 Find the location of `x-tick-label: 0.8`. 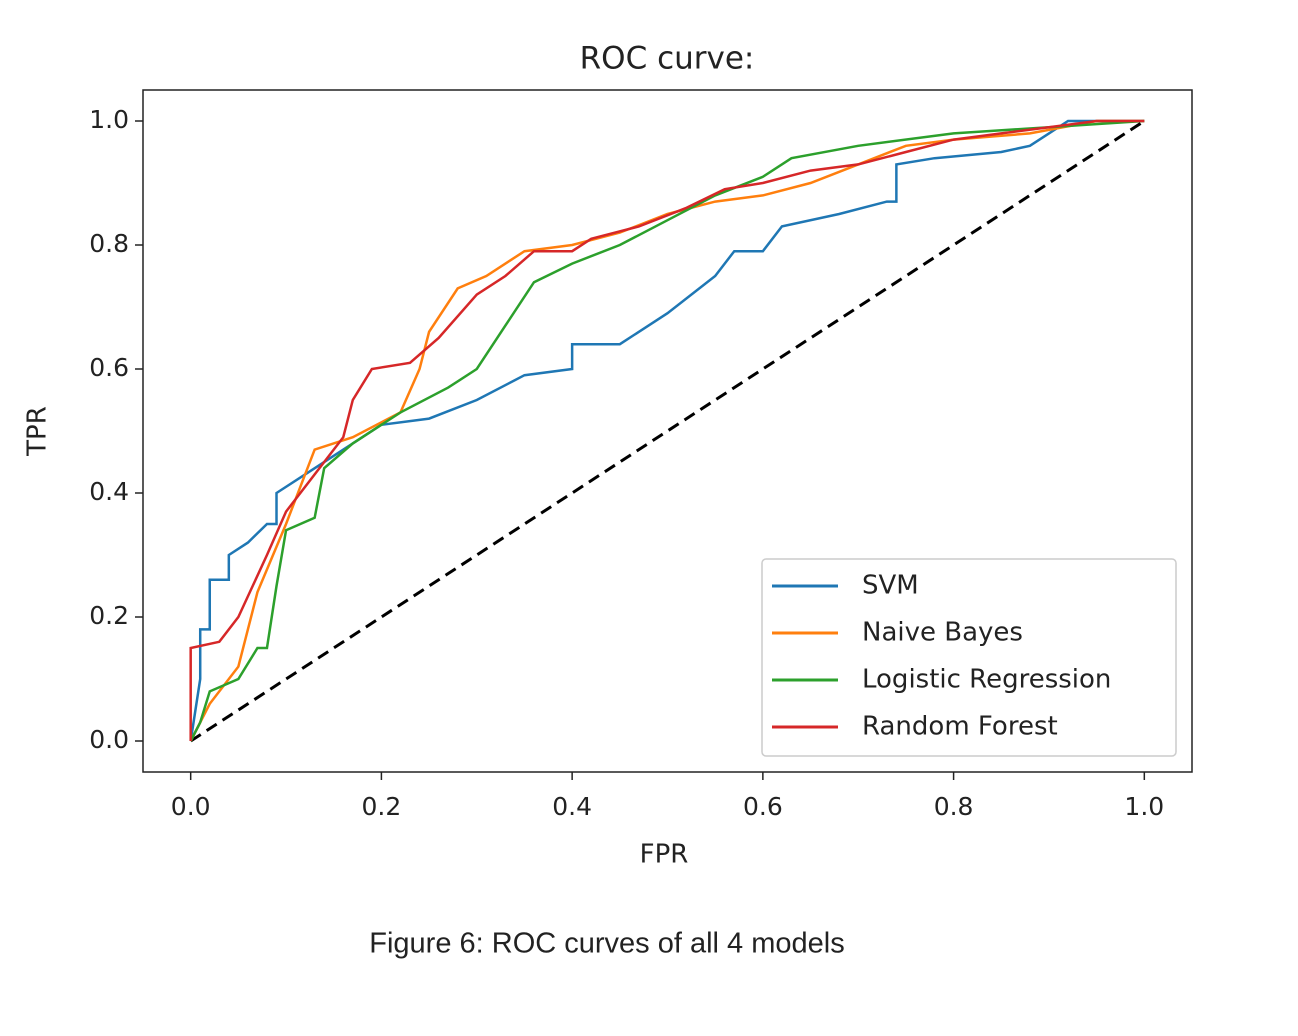

x-tick-label: 0.8 is located at coordinates (954, 806).